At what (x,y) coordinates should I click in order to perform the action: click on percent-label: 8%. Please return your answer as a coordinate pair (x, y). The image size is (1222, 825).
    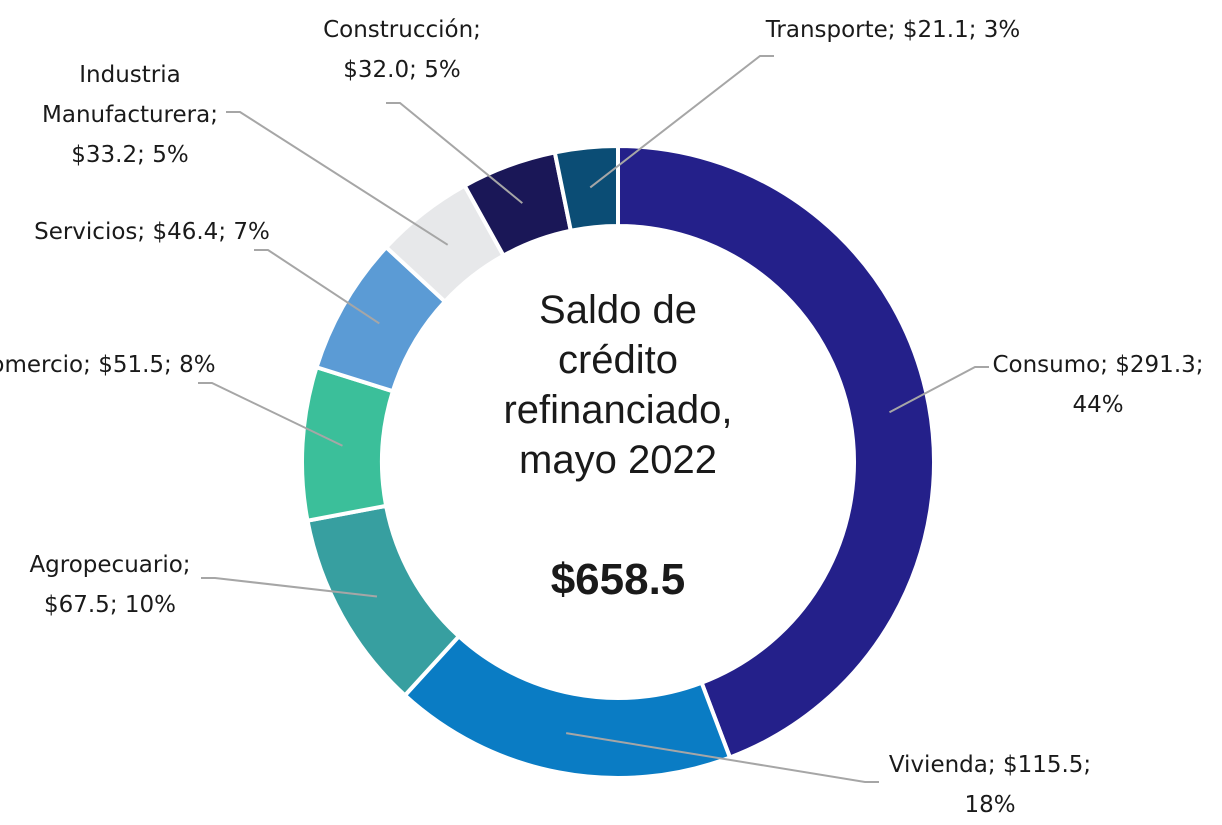
    Looking at the image, I should click on (197, 365).